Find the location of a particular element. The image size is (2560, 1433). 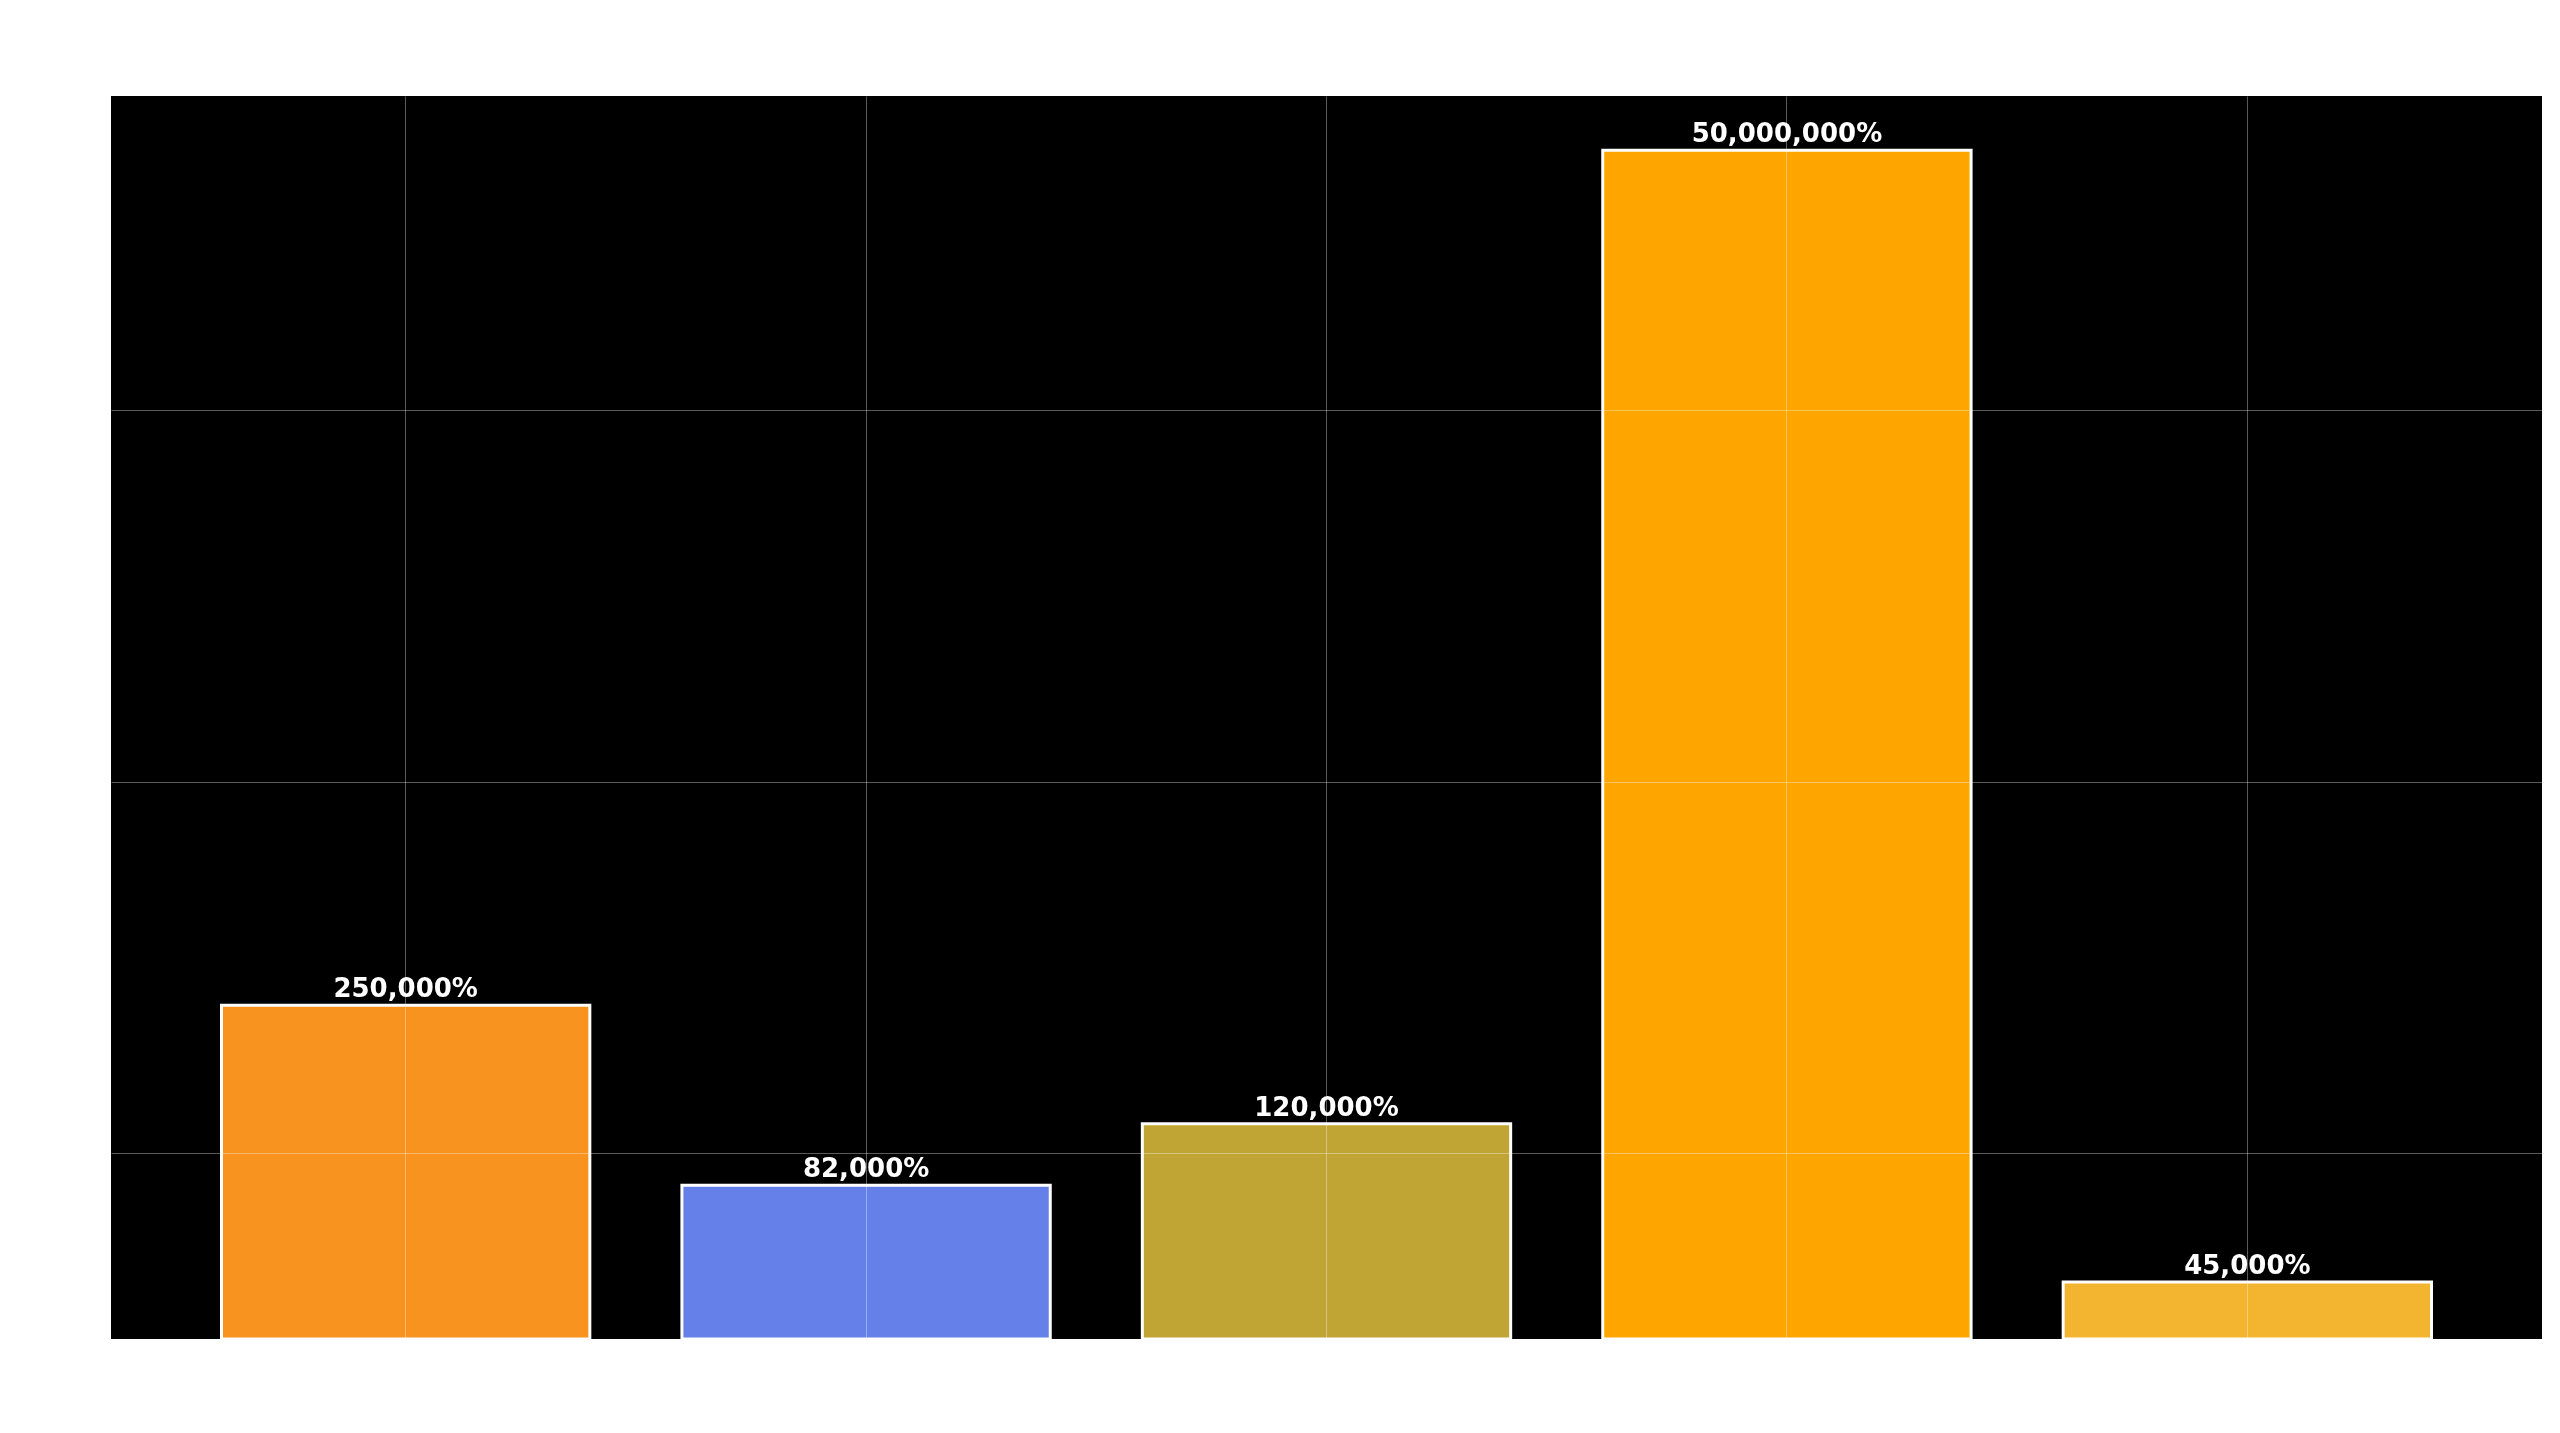

data-label: 82,000% is located at coordinates (866, 1168).